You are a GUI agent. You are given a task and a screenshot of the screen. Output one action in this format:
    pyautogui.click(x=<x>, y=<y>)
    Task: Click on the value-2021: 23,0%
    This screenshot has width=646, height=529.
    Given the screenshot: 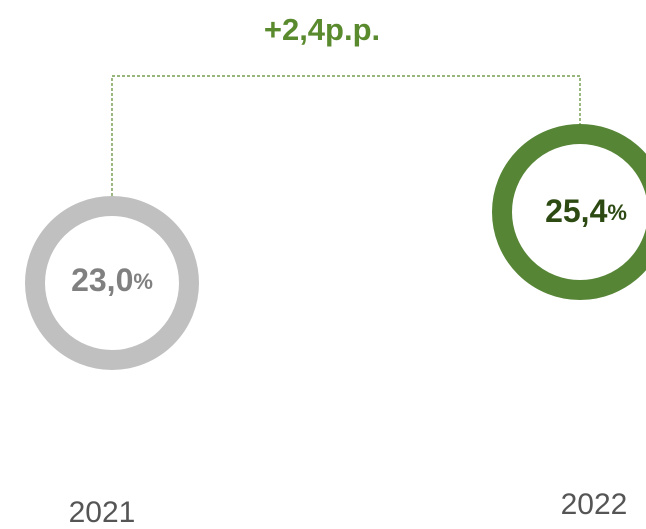 What is the action you would take?
    pyautogui.click(x=112, y=280)
    